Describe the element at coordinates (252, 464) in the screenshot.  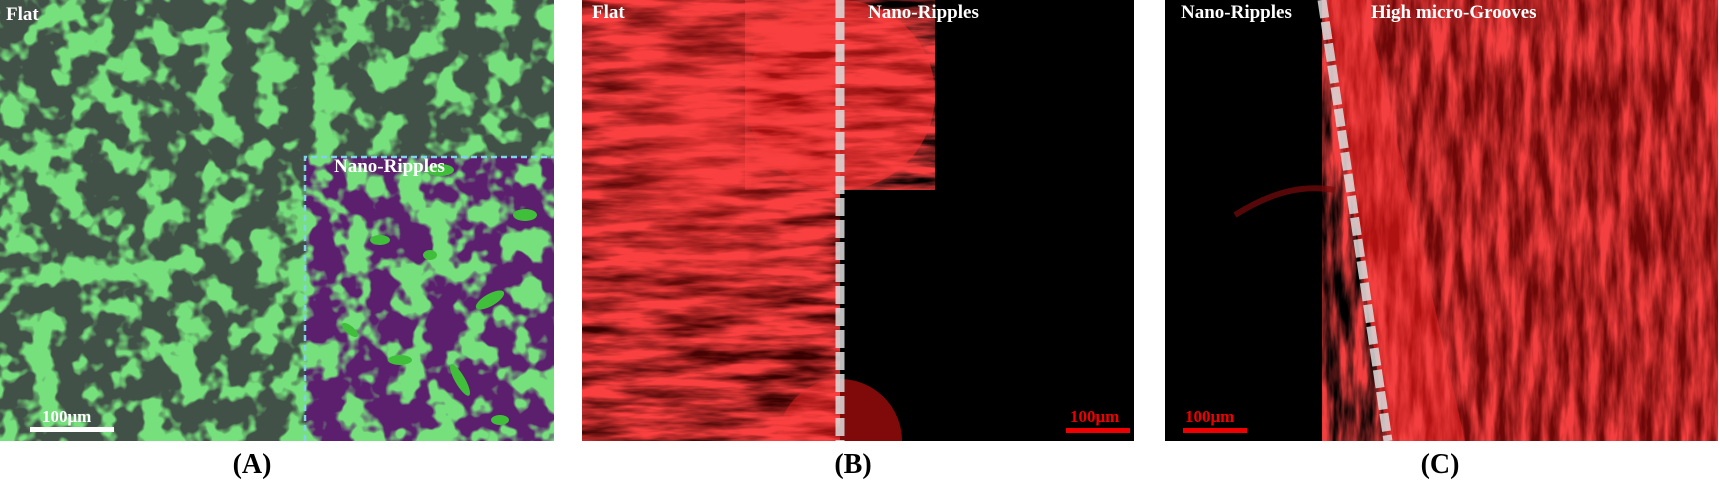
I see `panel-label: (A)` at that location.